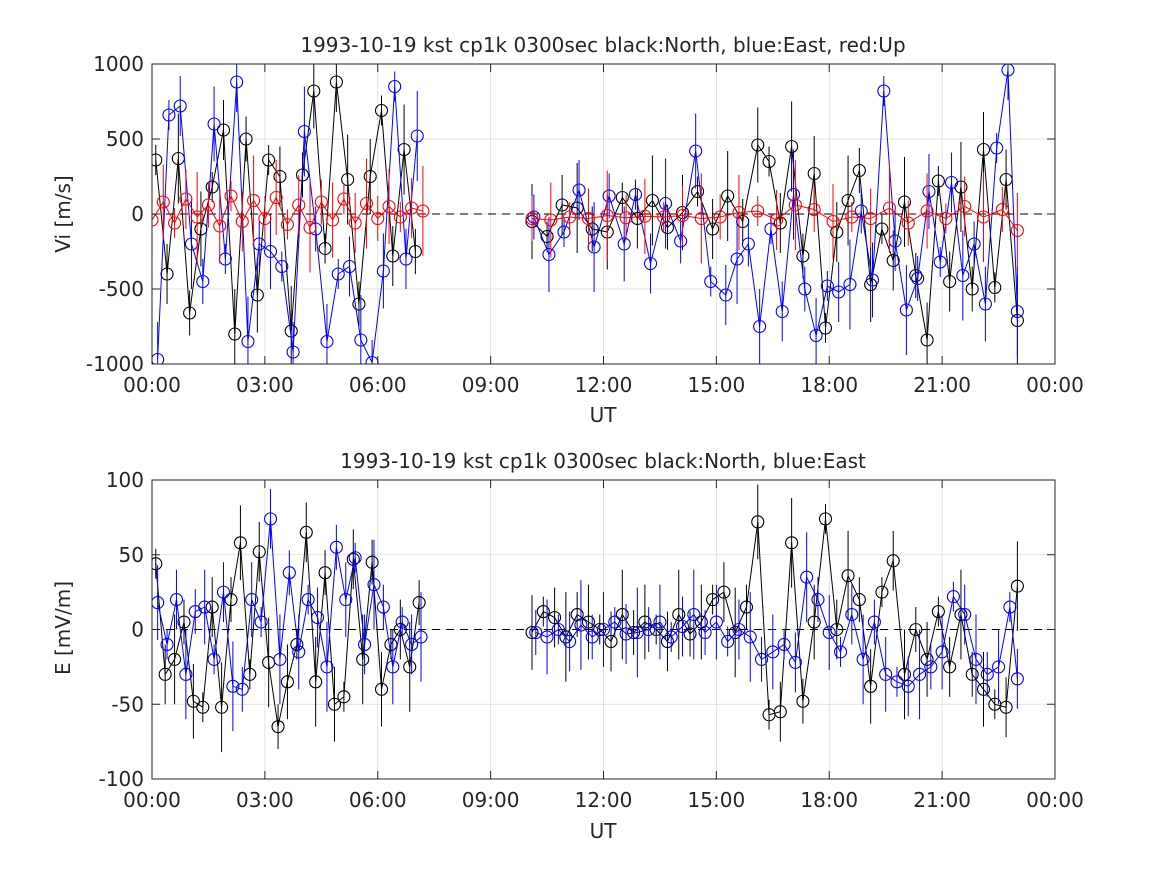  What do you see at coordinates (127, 704) in the screenshot?
I see `y-tick-label: -50` at bounding box center [127, 704].